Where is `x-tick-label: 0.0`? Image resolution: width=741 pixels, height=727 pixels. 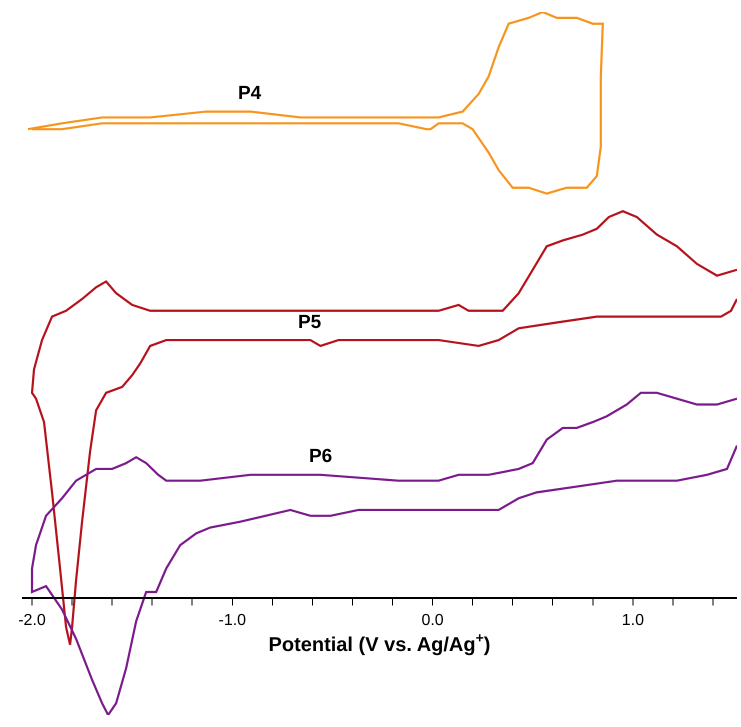
x-tick-label: 0.0 is located at coordinates (432, 620).